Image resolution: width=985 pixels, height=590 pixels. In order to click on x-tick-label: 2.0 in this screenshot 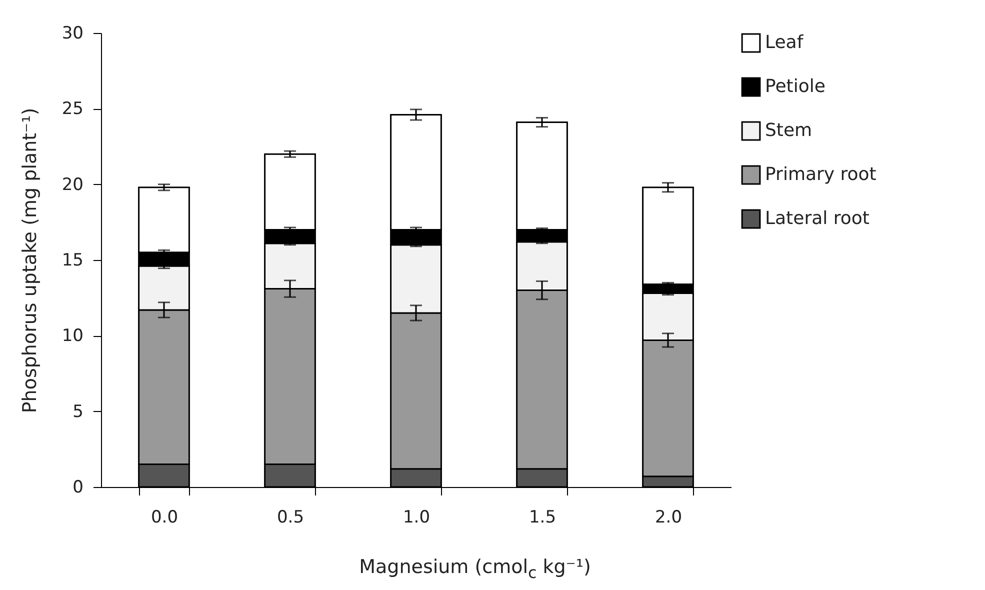, I will do `click(668, 518)`.